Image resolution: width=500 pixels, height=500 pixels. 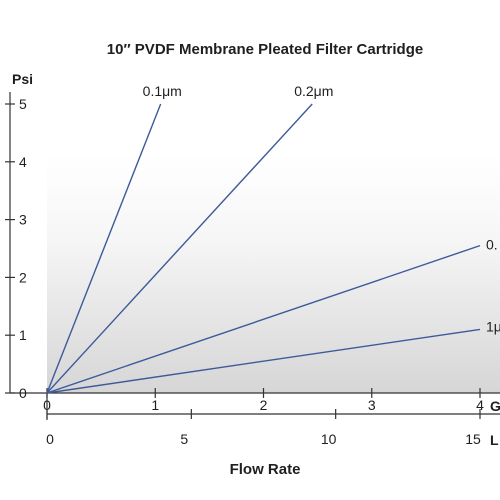 What do you see at coordinates (480, 405) in the screenshot?
I see `x-tick-label-g-4: 4` at bounding box center [480, 405].